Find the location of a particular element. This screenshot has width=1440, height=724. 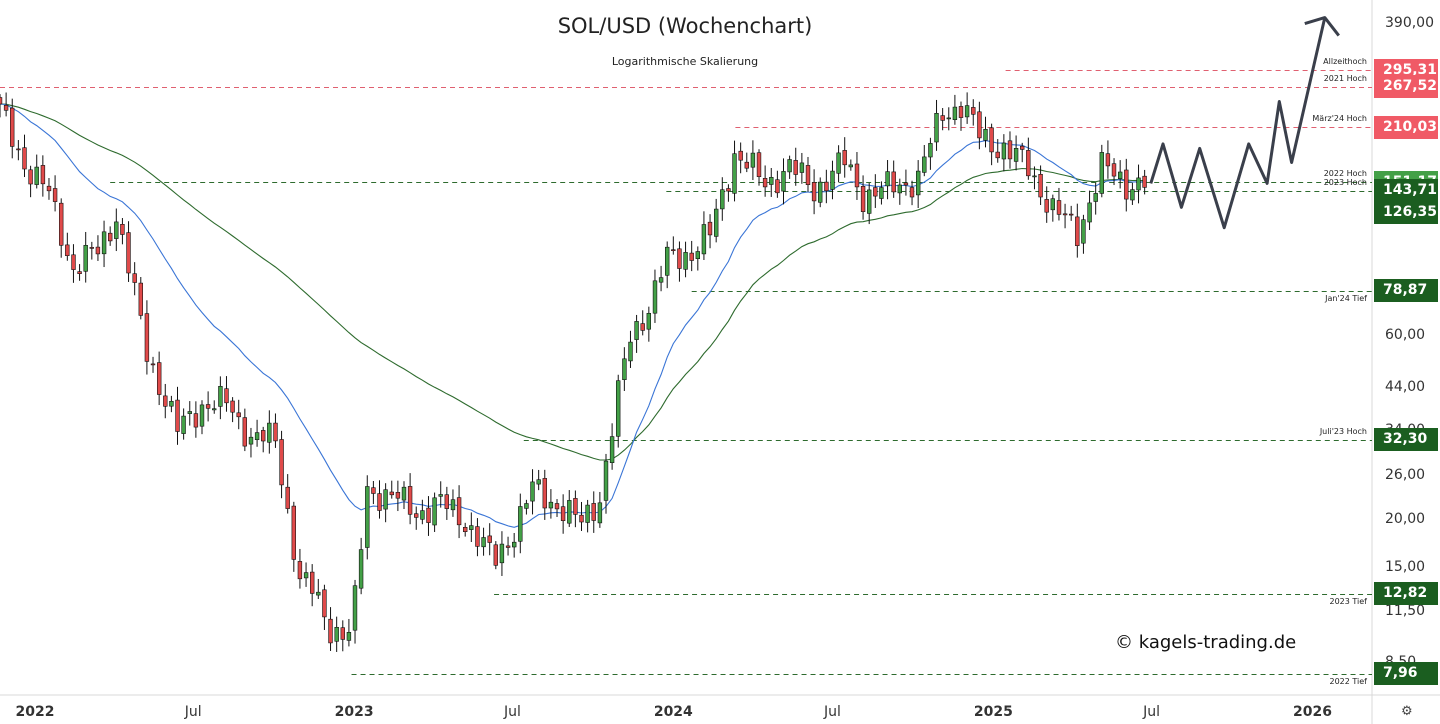

level-name: Allzeithoch is located at coordinates (1345, 62).